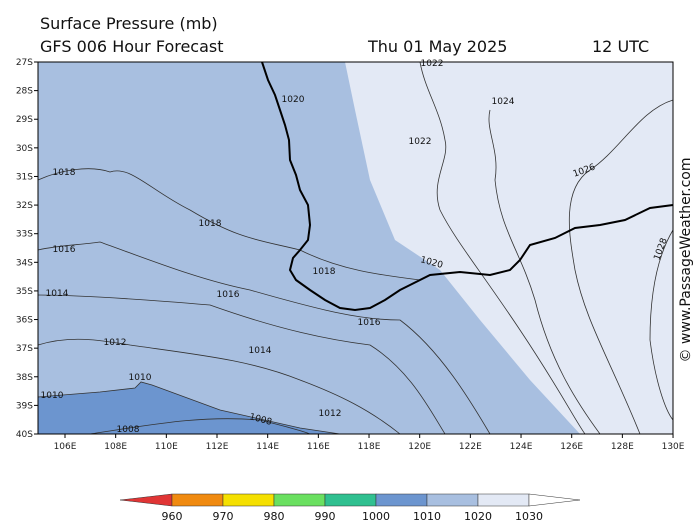 Image resolution: width=700 pixels, height=525 pixels. What do you see at coordinates (24, 378) in the screenshot?
I see `lat-label: 38S` at bounding box center [24, 378].